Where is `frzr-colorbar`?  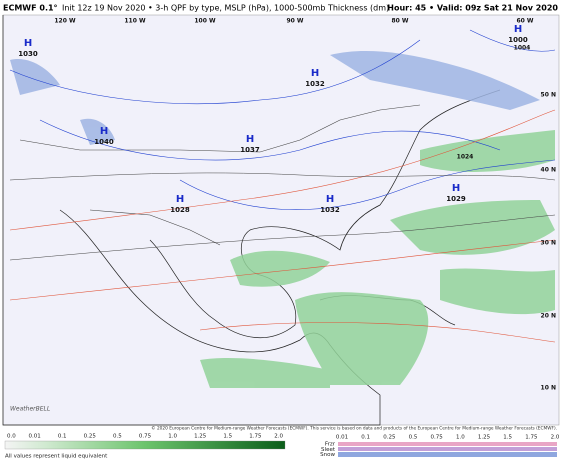 frzr-colorbar is located at coordinates (447, 444).